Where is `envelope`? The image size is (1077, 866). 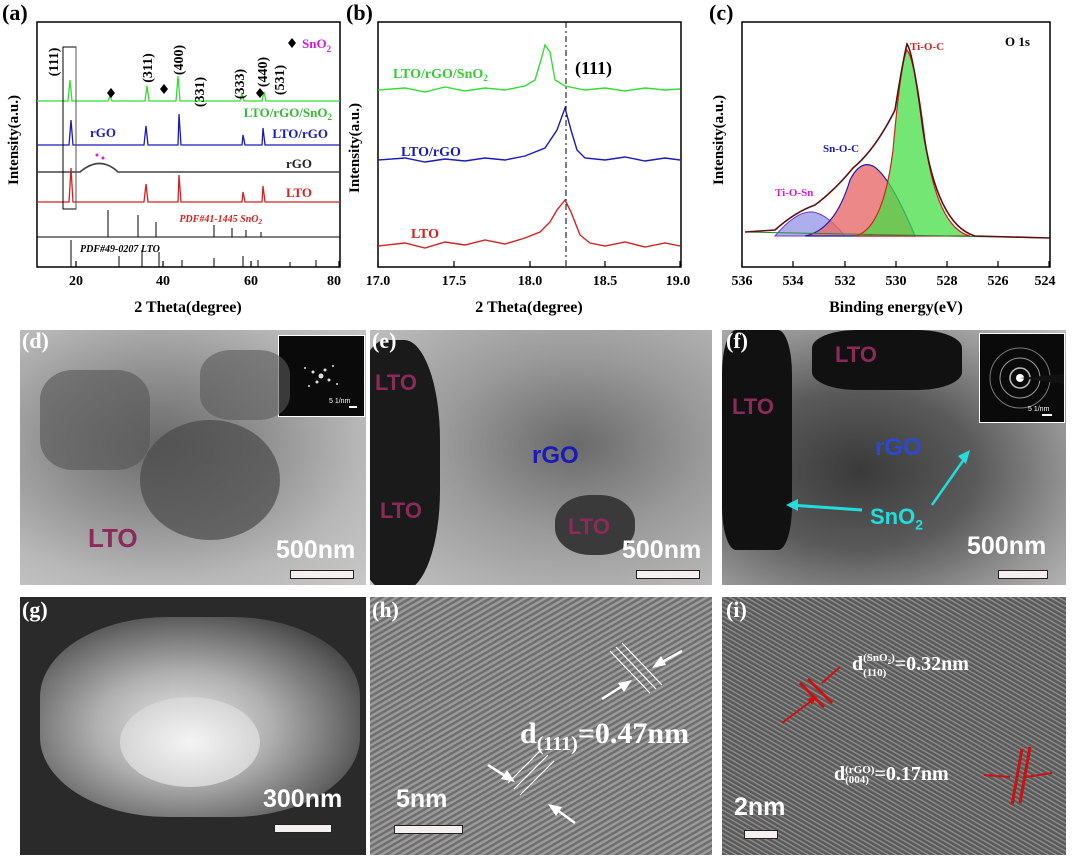
envelope is located at coordinates (897, 140).